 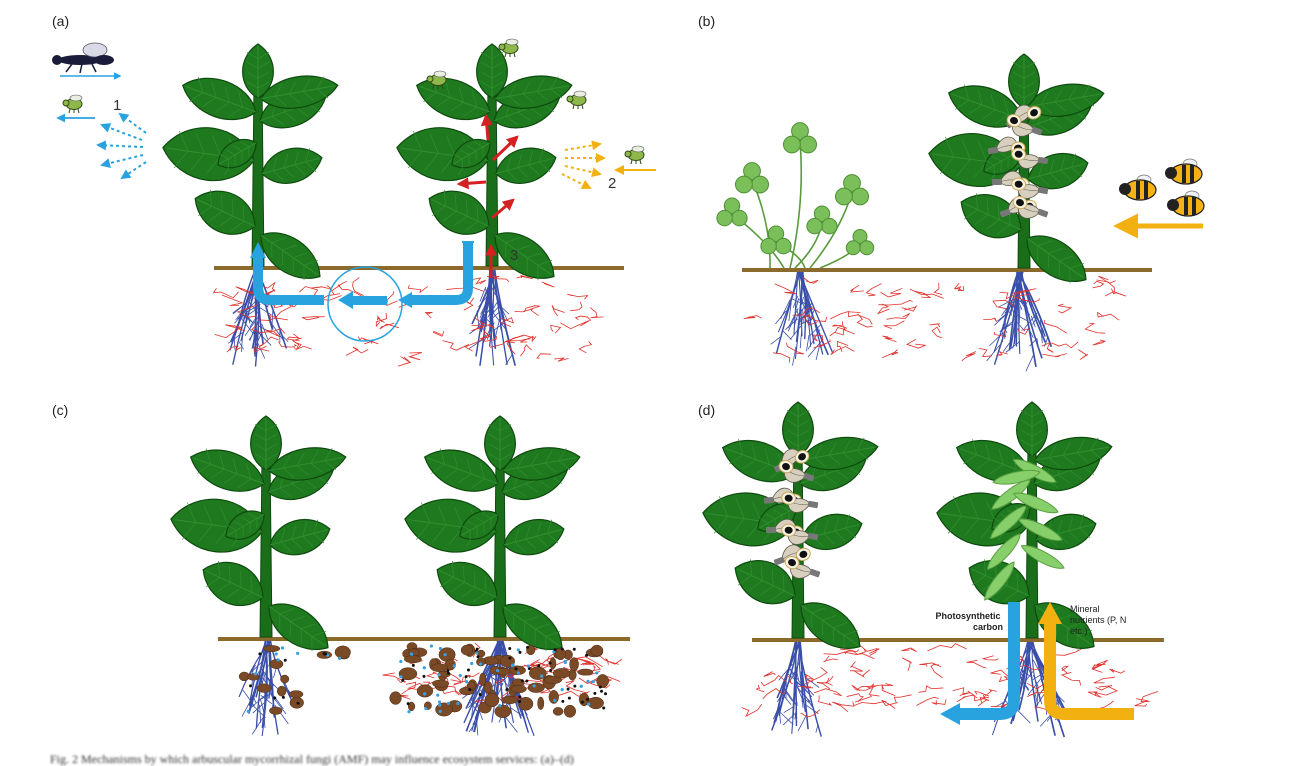 What do you see at coordinates (353, 101) in the screenshot?
I see `aphids` at bounding box center [353, 101].